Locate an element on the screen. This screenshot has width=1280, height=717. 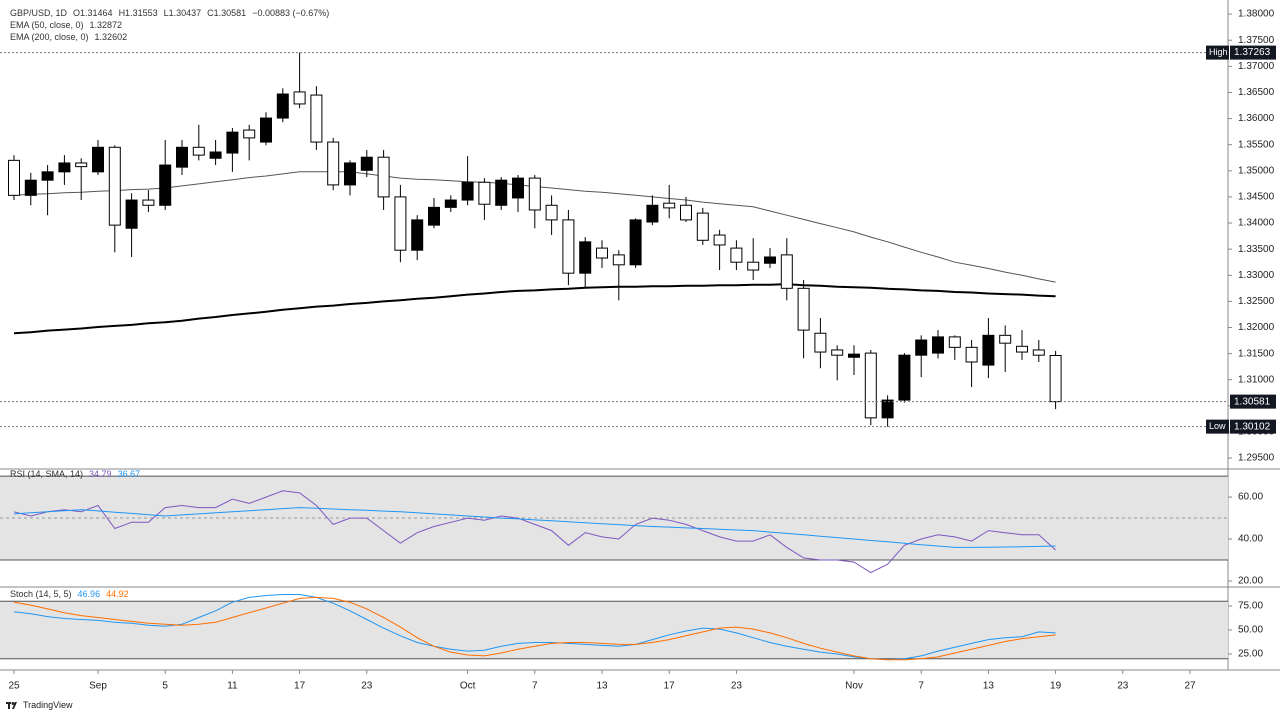
rsi-legend: RSI (14, SMA, 14) 34.79 36.67 is located at coordinates (75, 474).